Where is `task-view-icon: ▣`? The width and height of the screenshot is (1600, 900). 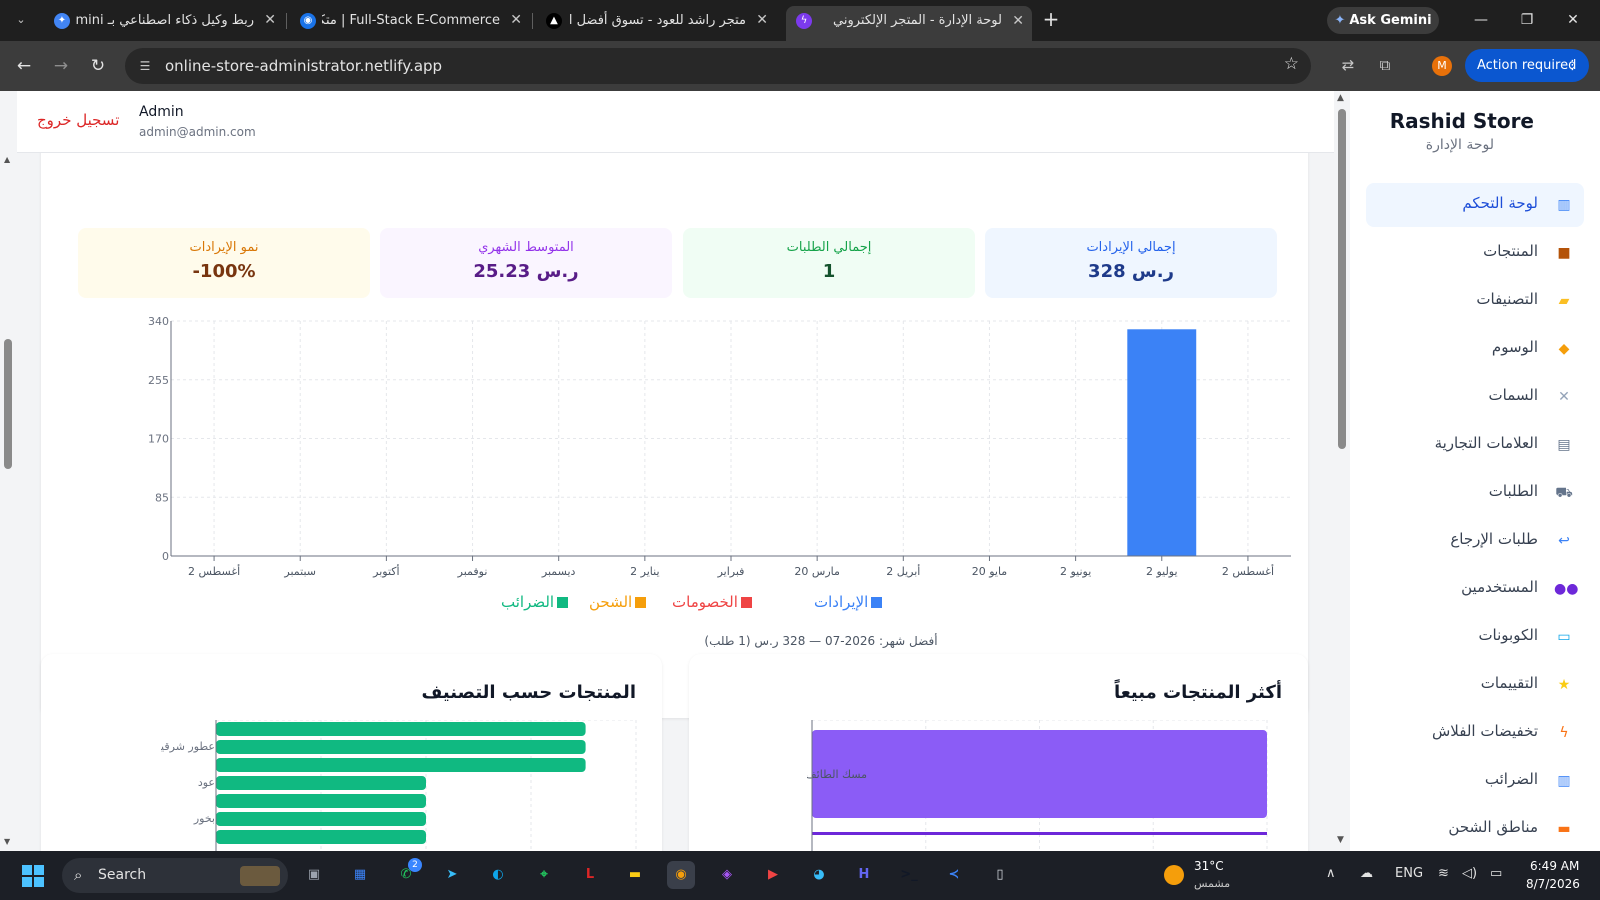 task-view-icon: ▣ is located at coordinates (314, 874).